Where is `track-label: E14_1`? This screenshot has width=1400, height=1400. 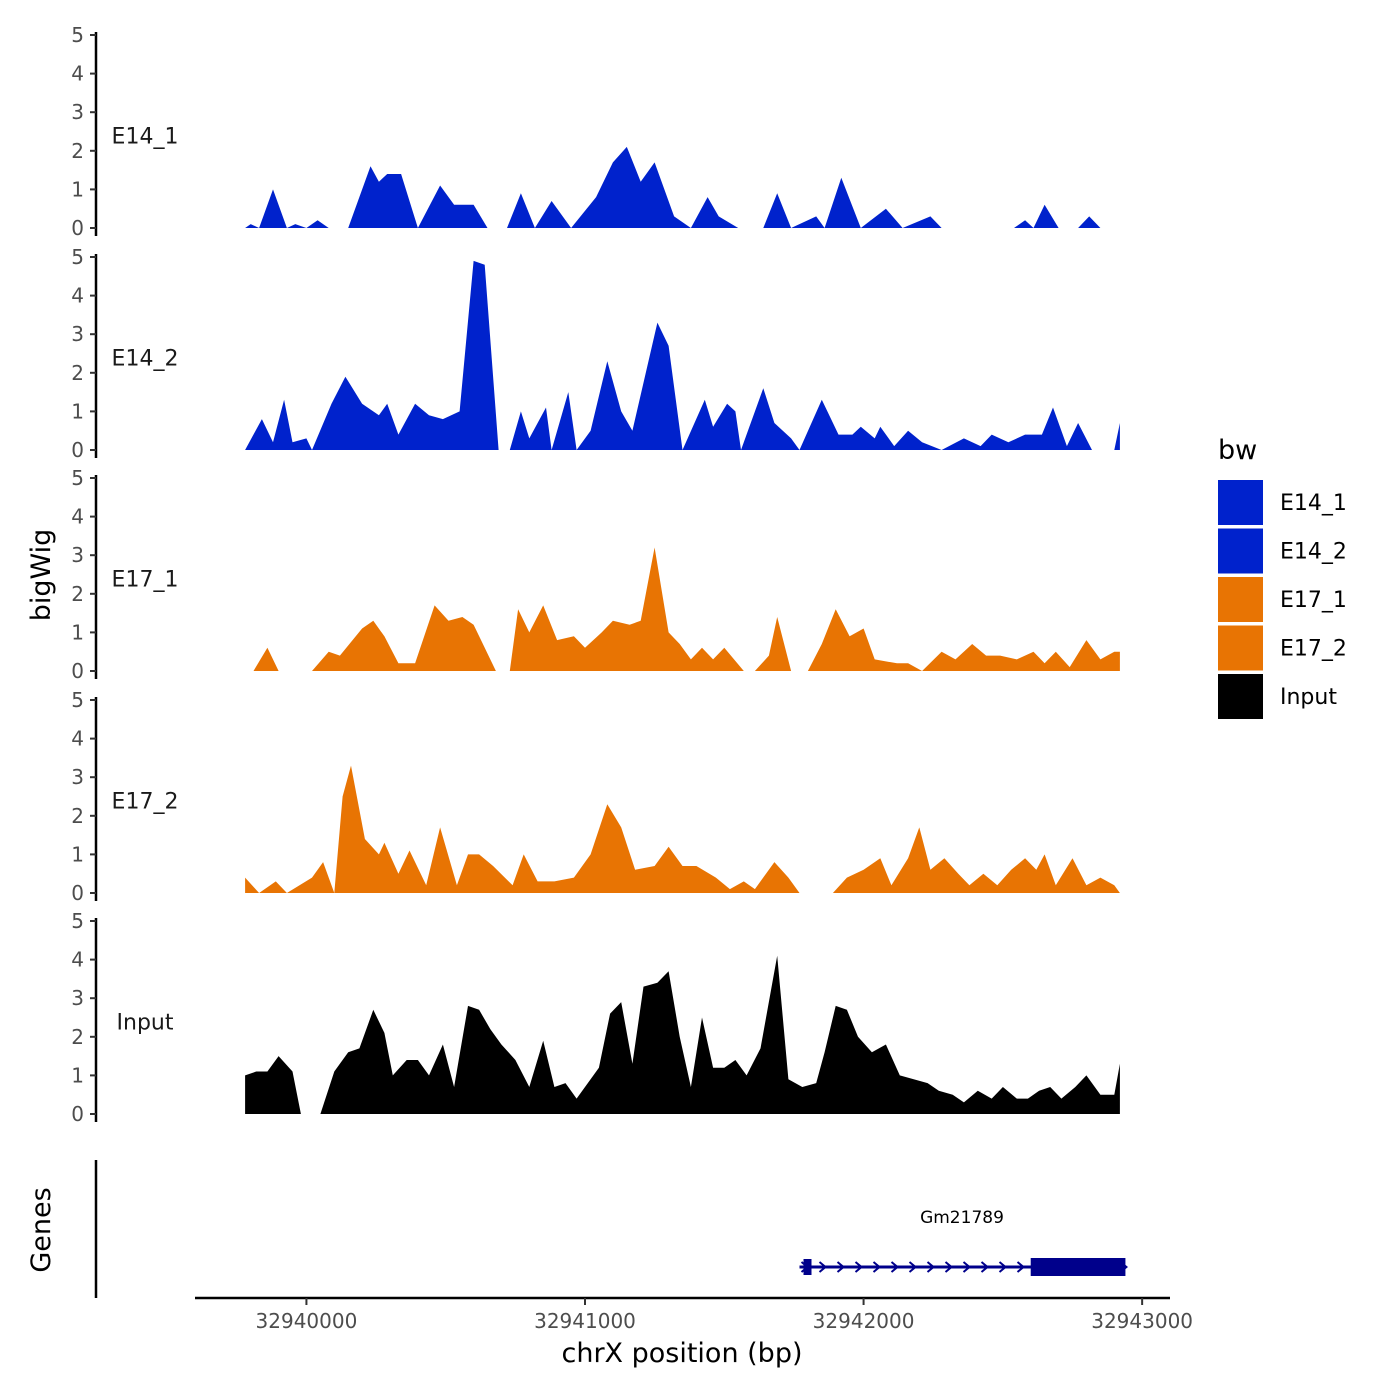
track-label: E14_1 is located at coordinates (145, 136).